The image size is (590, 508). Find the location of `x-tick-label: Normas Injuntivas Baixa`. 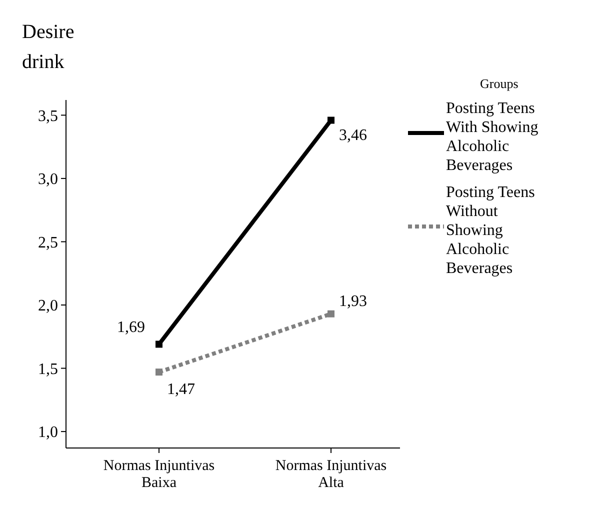

x-tick-label: Normas Injuntivas Baixa is located at coordinates (159, 474).